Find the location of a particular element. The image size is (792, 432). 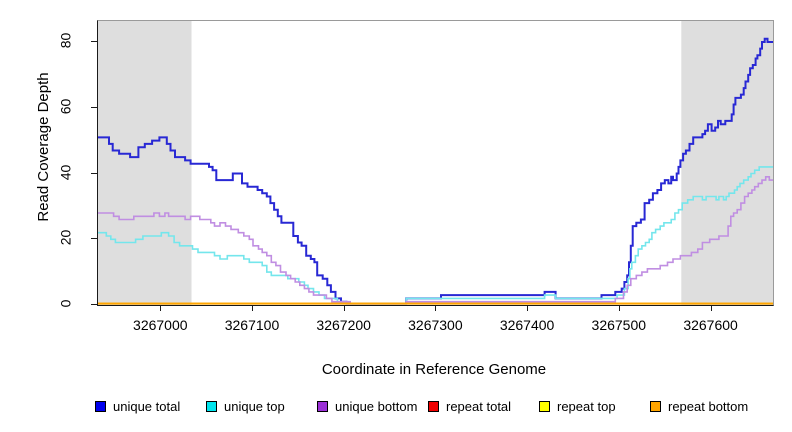

x-tick-label: 3267400 is located at coordinates (527, 325).